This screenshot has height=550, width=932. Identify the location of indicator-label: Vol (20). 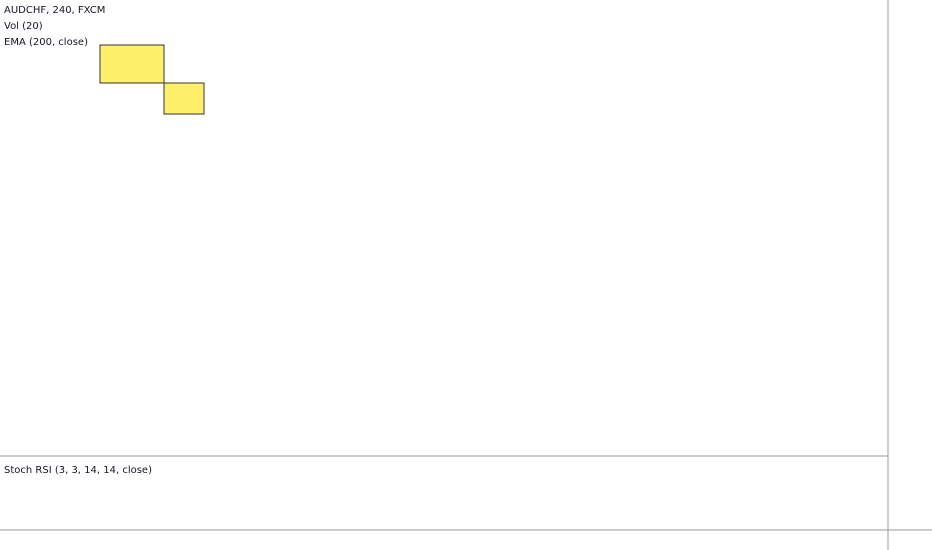
(23, 26).